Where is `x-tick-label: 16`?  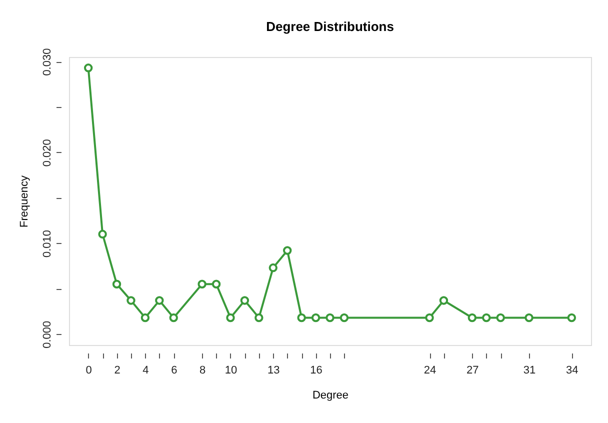
x-tick-label: 16 is located at coordinates (316, 370).